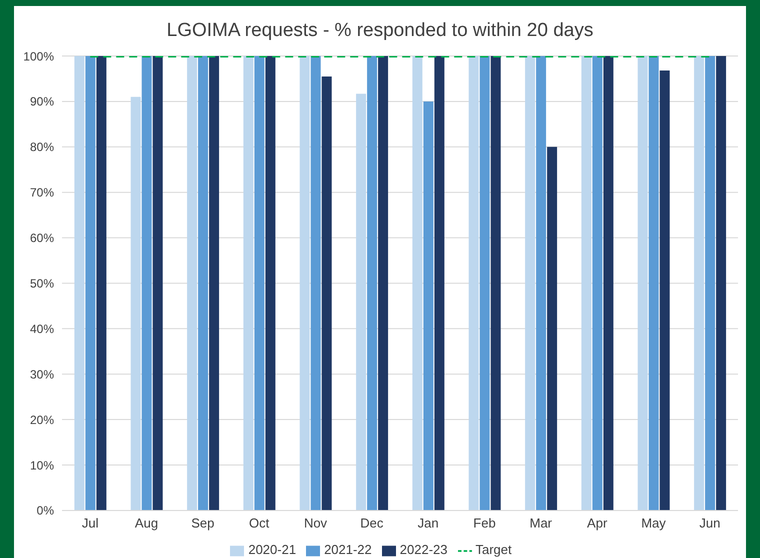 The image size is (760, 558). I want to click on x-tick-label: Dec, so click(372, 523).